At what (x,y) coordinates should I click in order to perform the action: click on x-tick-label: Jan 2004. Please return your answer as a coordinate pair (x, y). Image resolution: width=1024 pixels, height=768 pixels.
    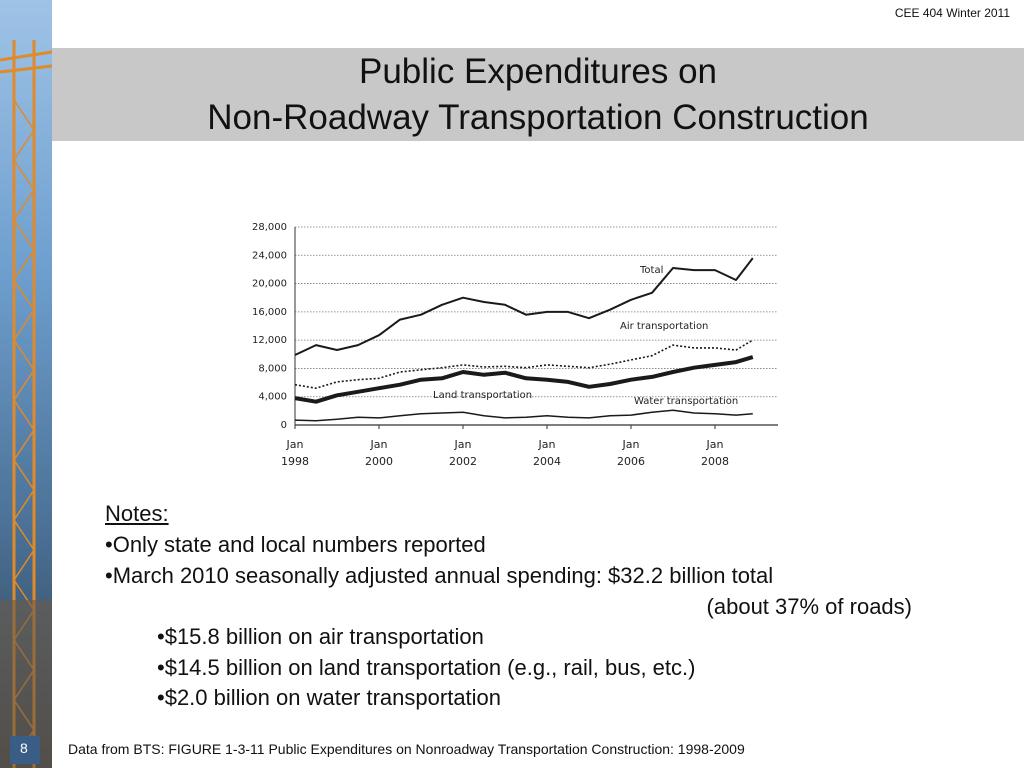
    Looking at the image, I should click on (547, 453).